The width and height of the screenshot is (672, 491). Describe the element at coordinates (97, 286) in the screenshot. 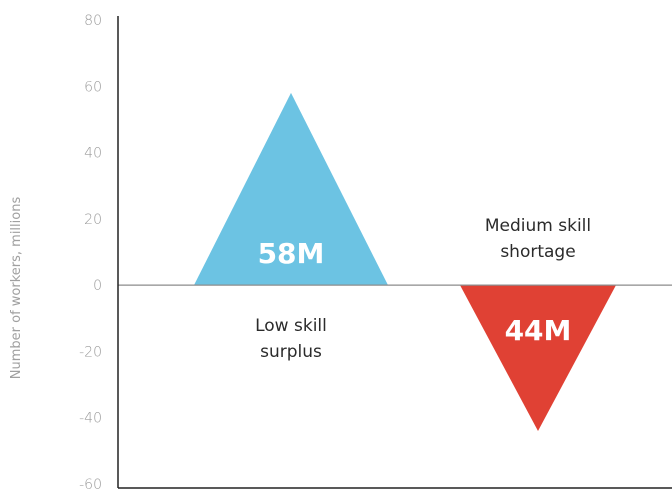

I see `y-tick-label: 0` at that location.